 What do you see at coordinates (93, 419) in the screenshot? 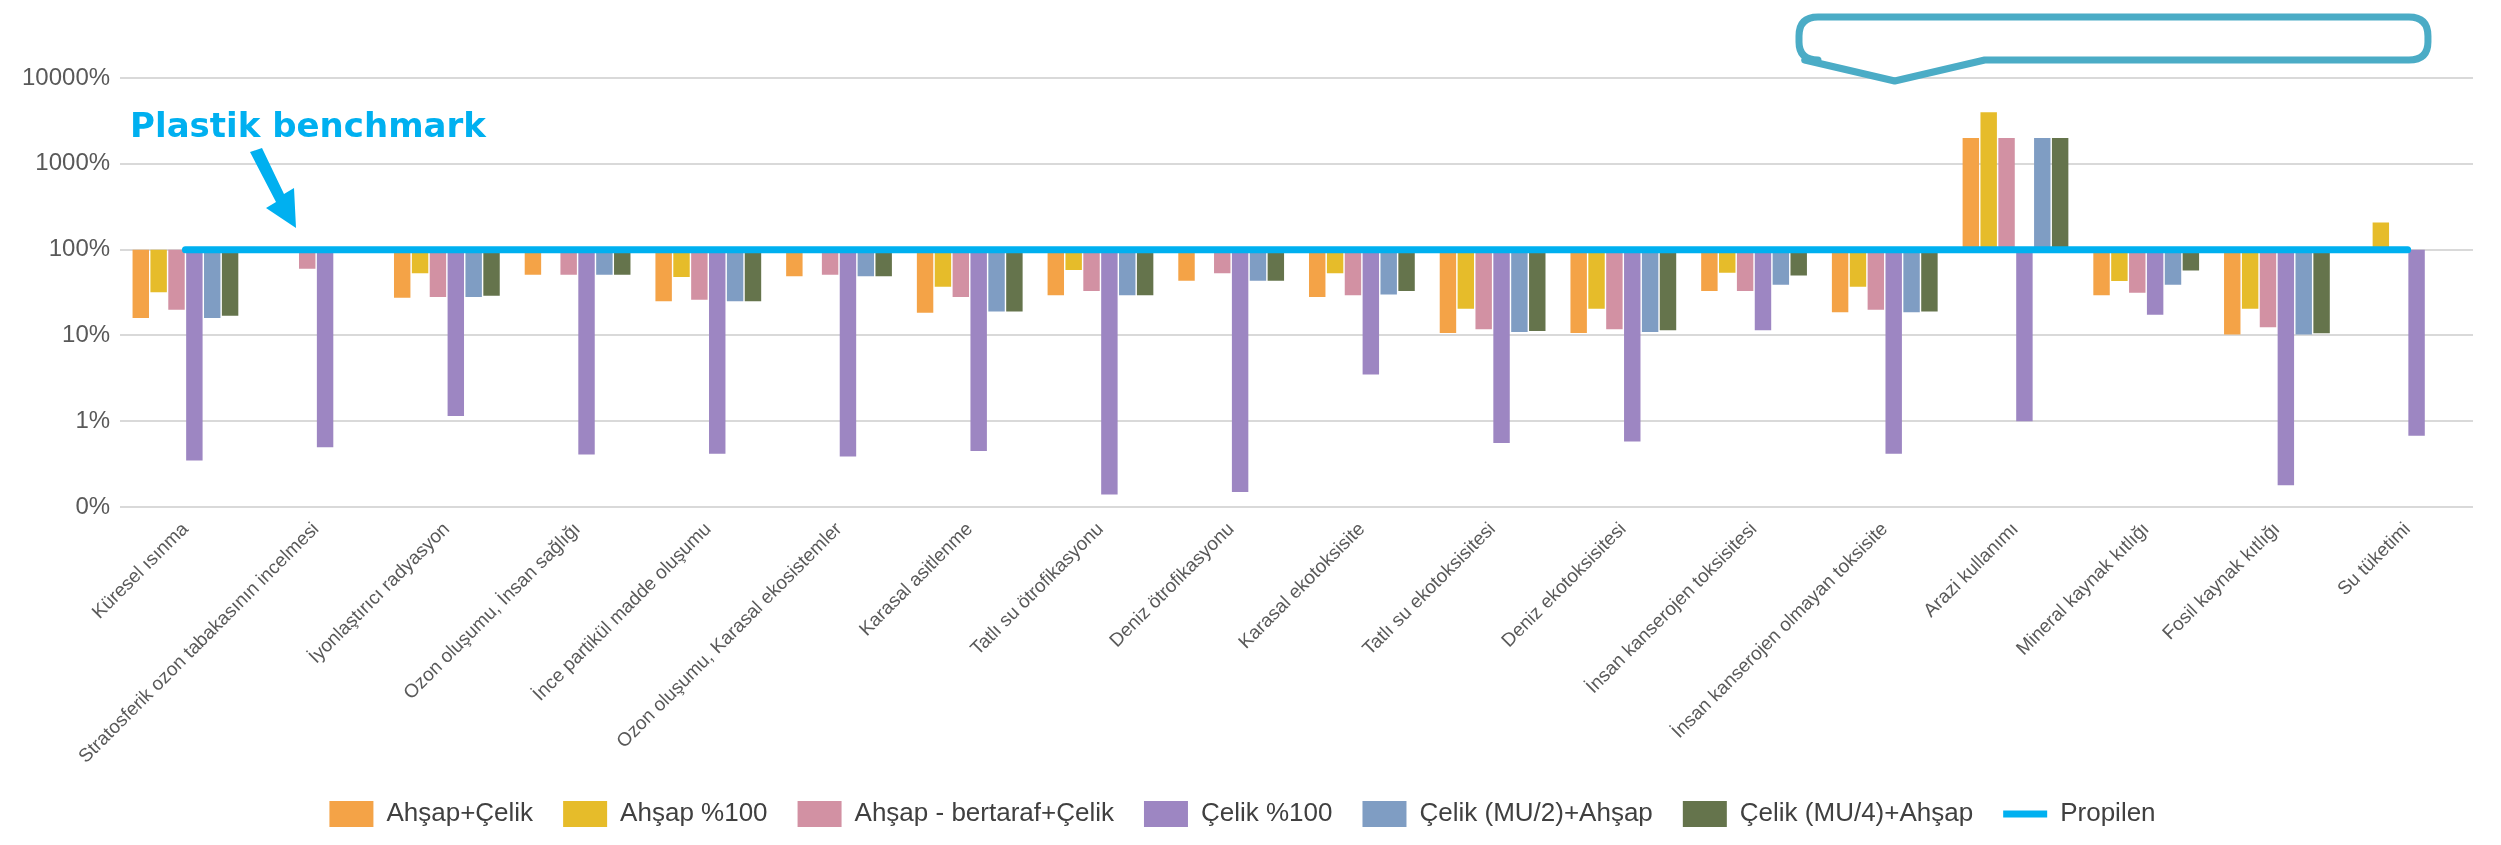
I see `y-tick-label: 1%` at bounding box center [93, 419].